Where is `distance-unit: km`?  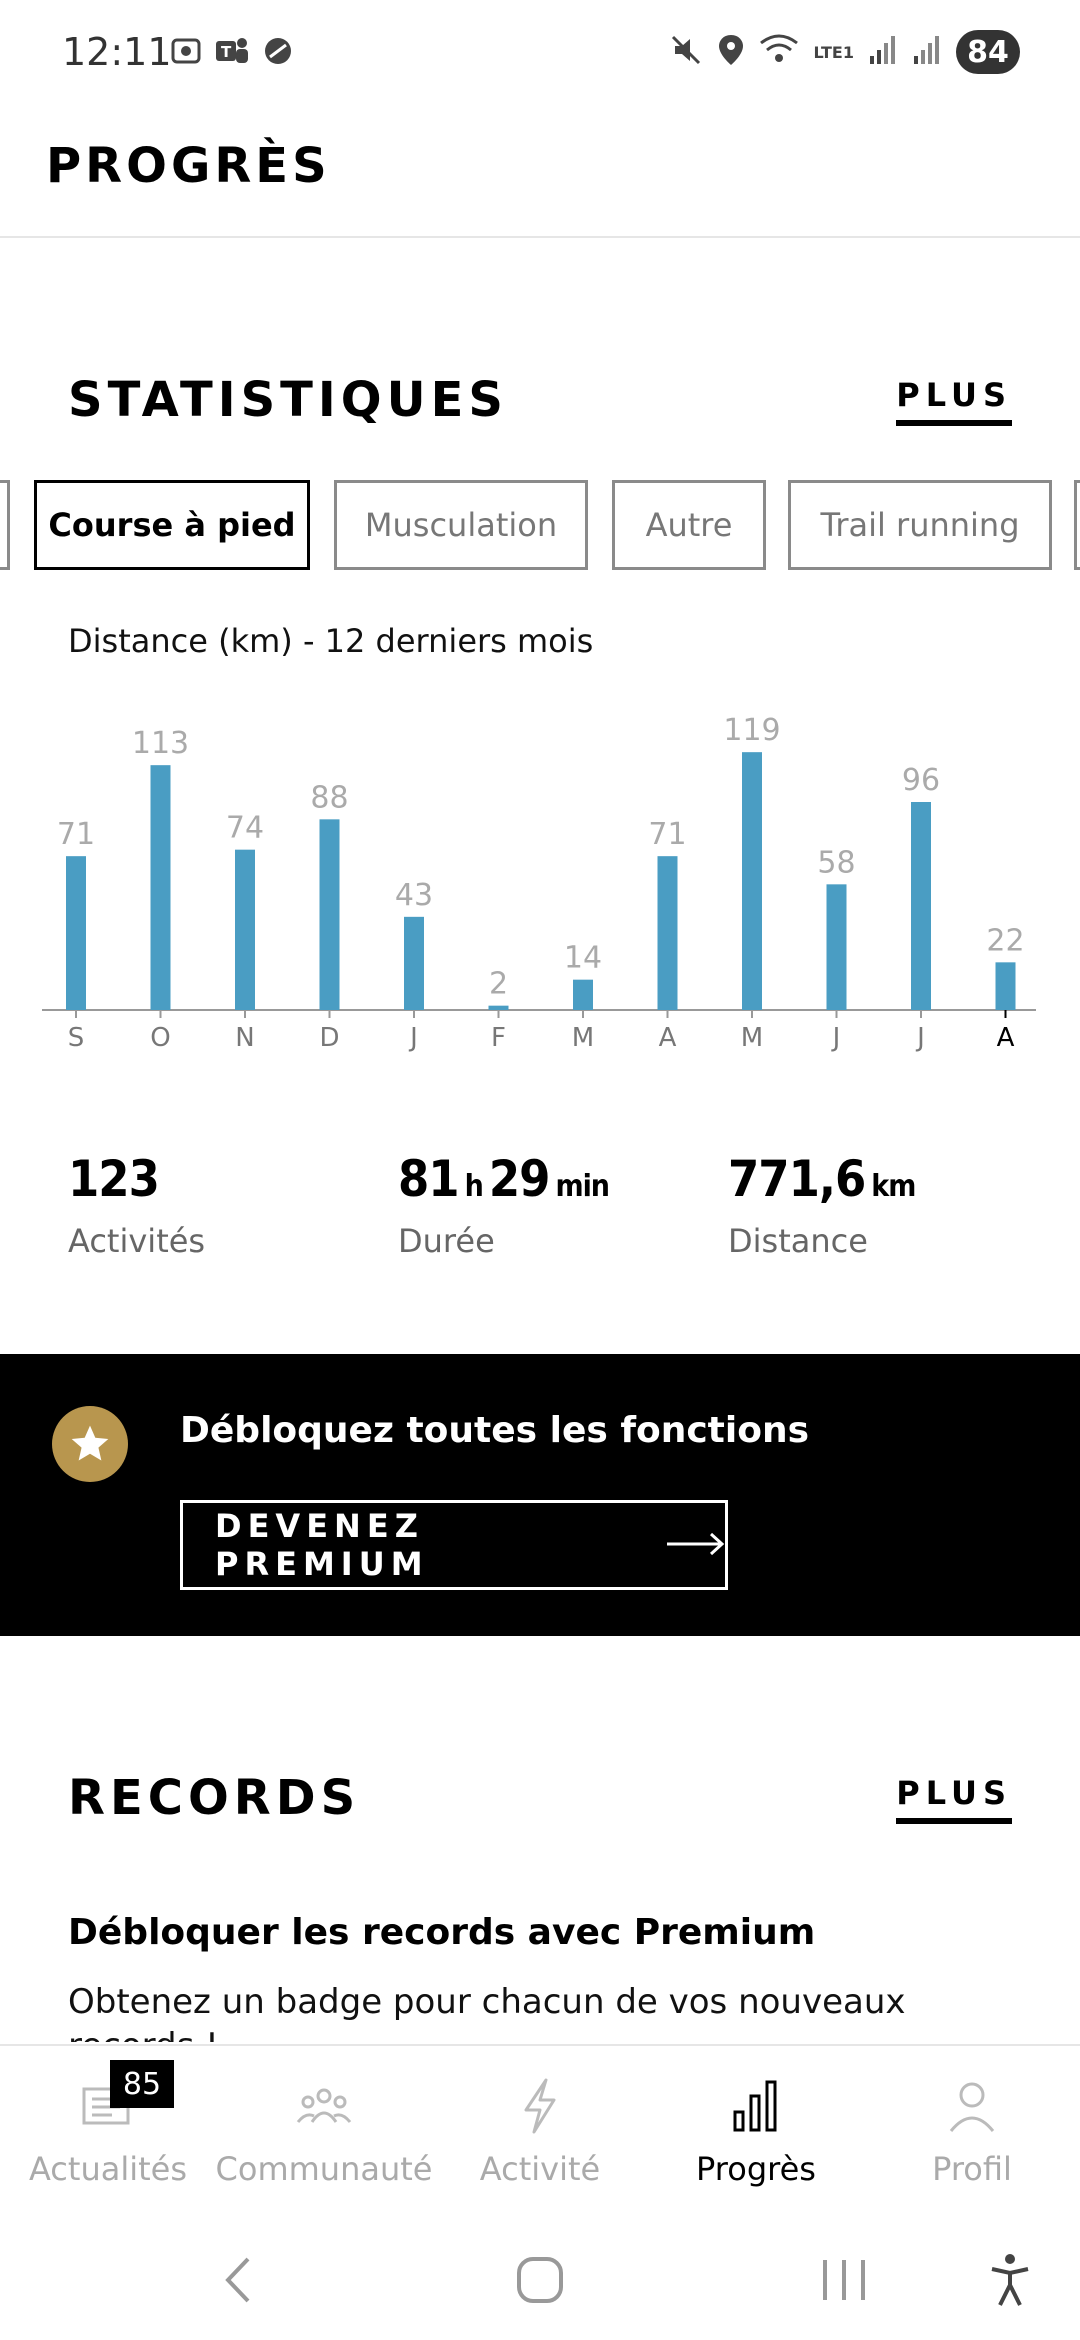
distance-unit: km is located at coordinates (893, 1186).